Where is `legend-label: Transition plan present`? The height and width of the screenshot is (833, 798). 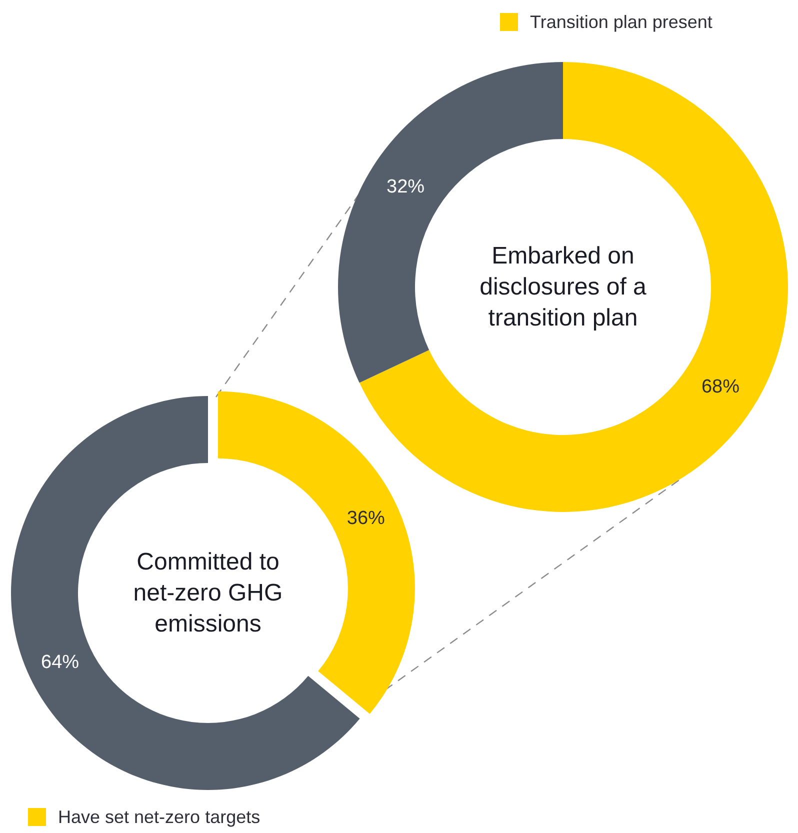 legend-label: Transition plan present is located at coordinates (621, 22).